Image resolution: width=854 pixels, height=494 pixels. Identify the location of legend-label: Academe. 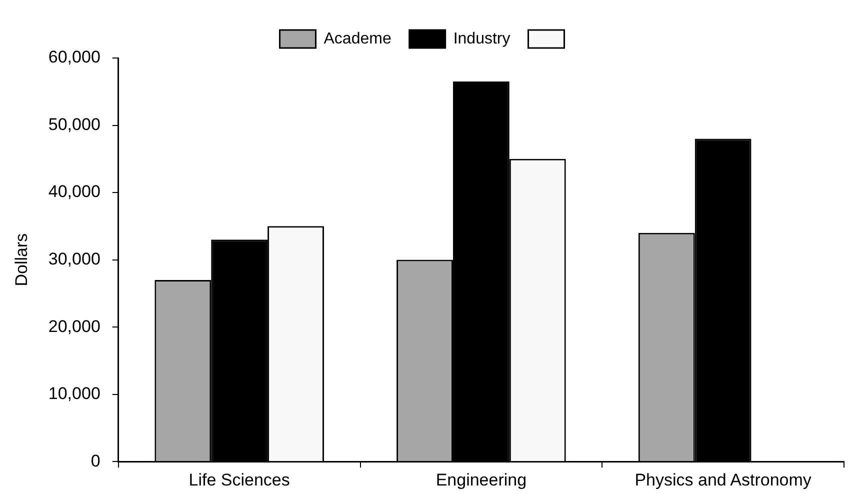
(358, 39).